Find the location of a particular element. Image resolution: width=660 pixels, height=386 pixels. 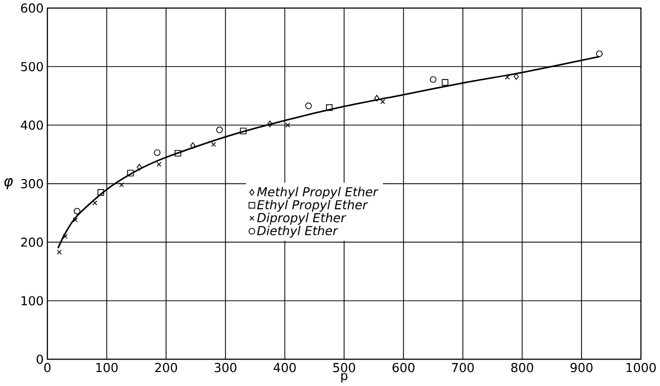

x-tick-label: 800 is located at coordinates (522, 367).